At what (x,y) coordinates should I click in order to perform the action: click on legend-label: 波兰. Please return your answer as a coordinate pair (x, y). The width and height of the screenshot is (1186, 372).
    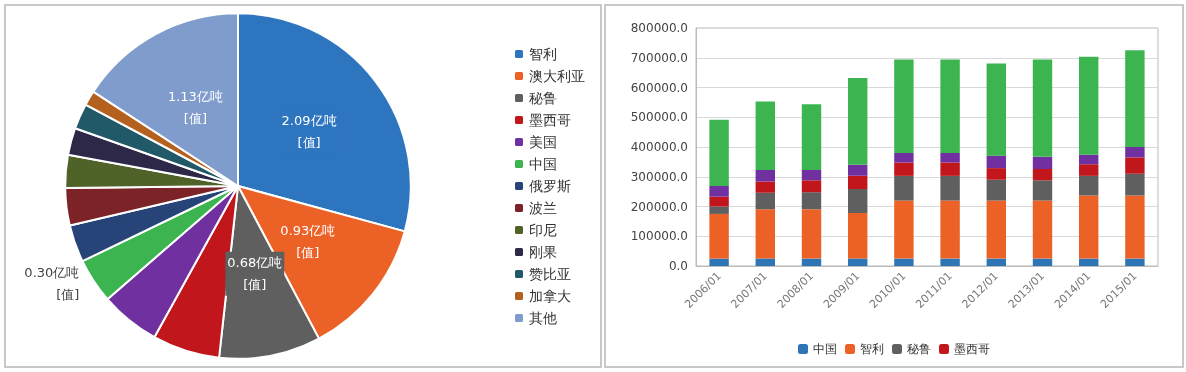
    Looking at the image, I should click on (543, 208).